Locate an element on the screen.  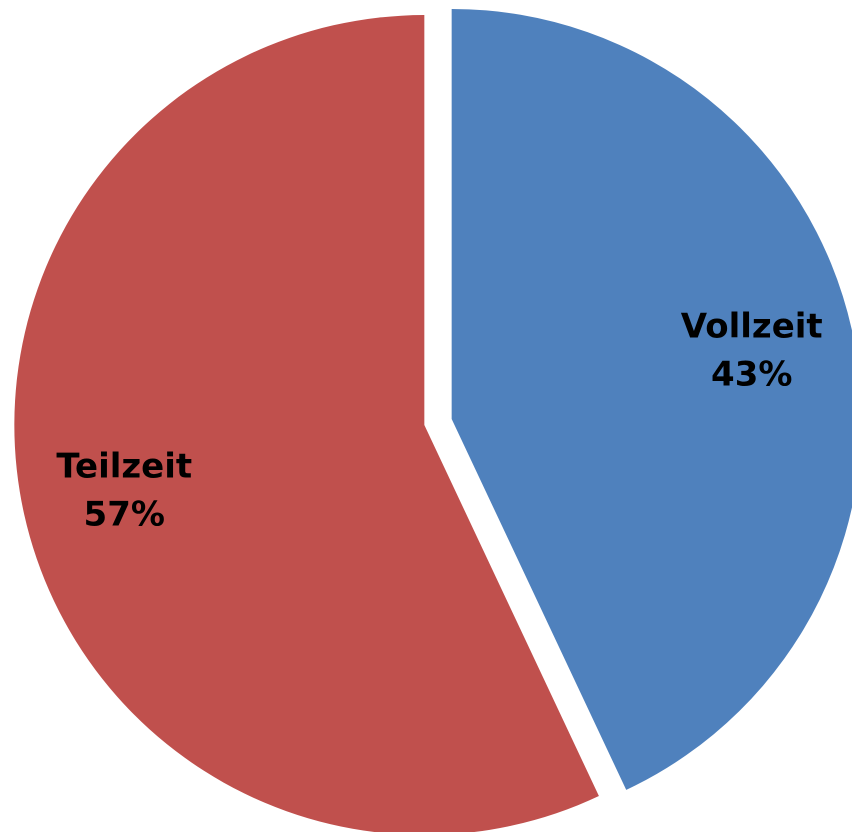
slice-value-label: 43% is located at coordinates (751, 374).